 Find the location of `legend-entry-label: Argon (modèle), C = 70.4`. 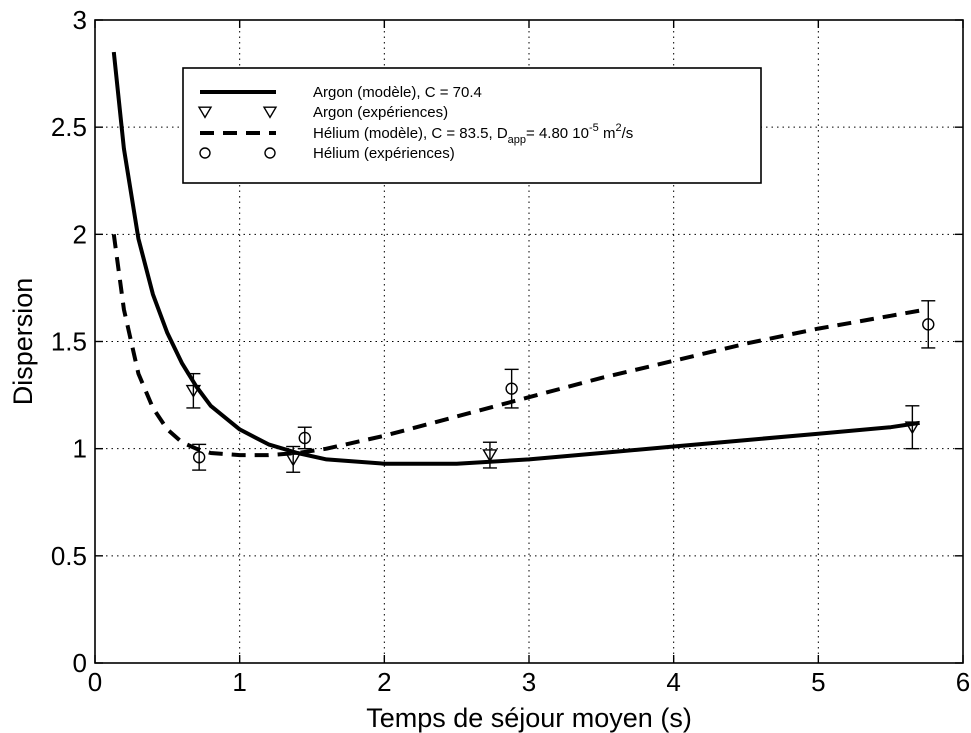

legend-entry-label: Argon (modèle), C = 70.4 is located at coordinates (397, 92).